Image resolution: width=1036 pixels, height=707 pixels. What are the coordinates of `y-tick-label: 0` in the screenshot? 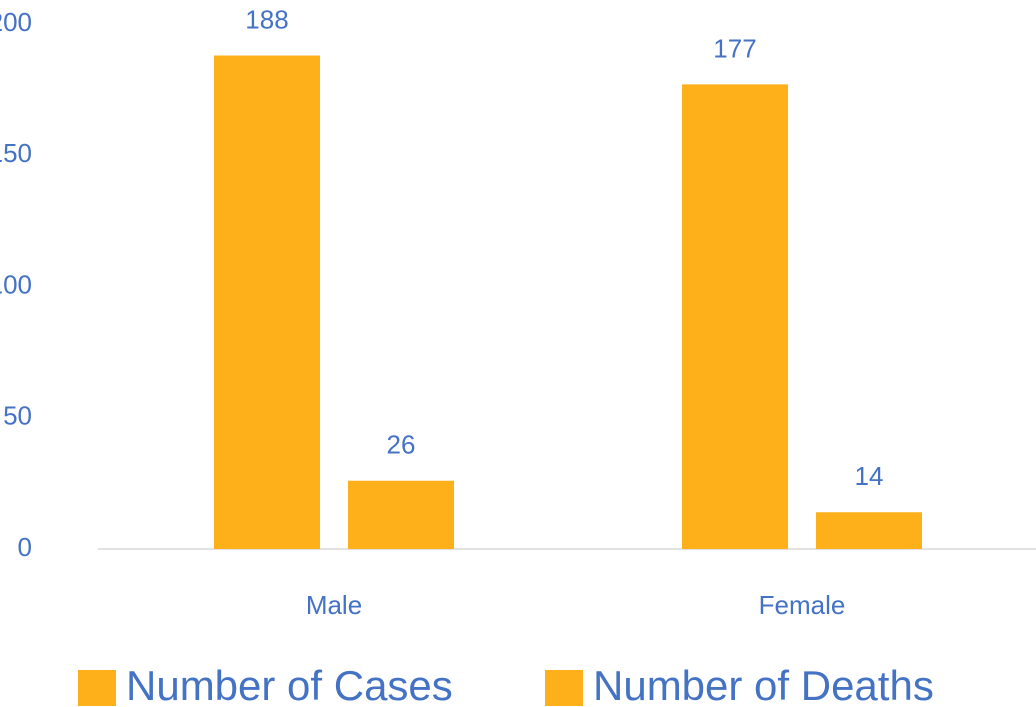 It's located at (25, 547).